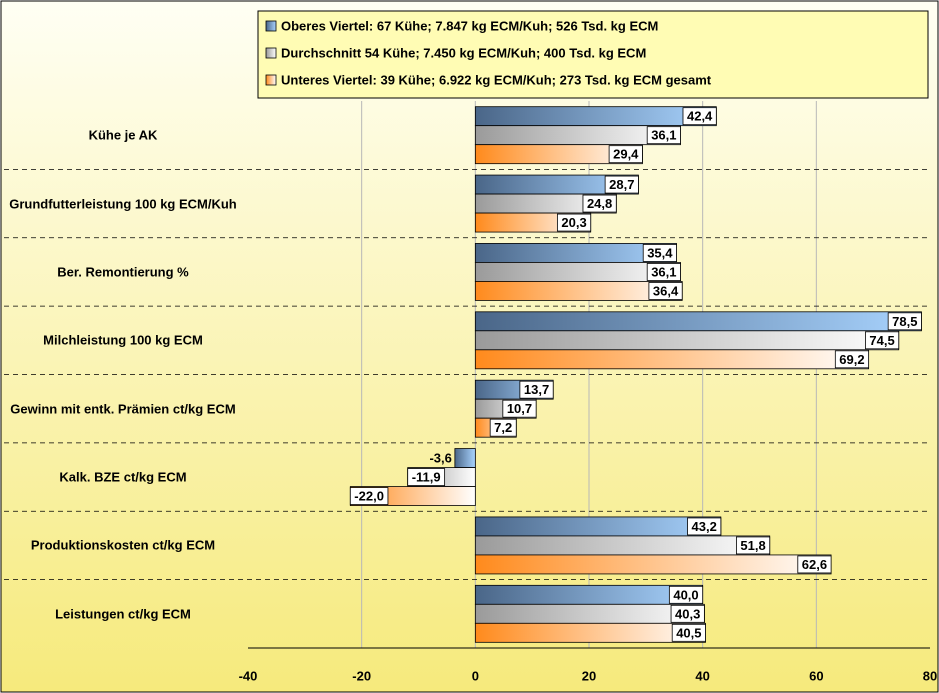  I want to click on category-label: Leistungen ct/kg ECM, so click(123, 614).